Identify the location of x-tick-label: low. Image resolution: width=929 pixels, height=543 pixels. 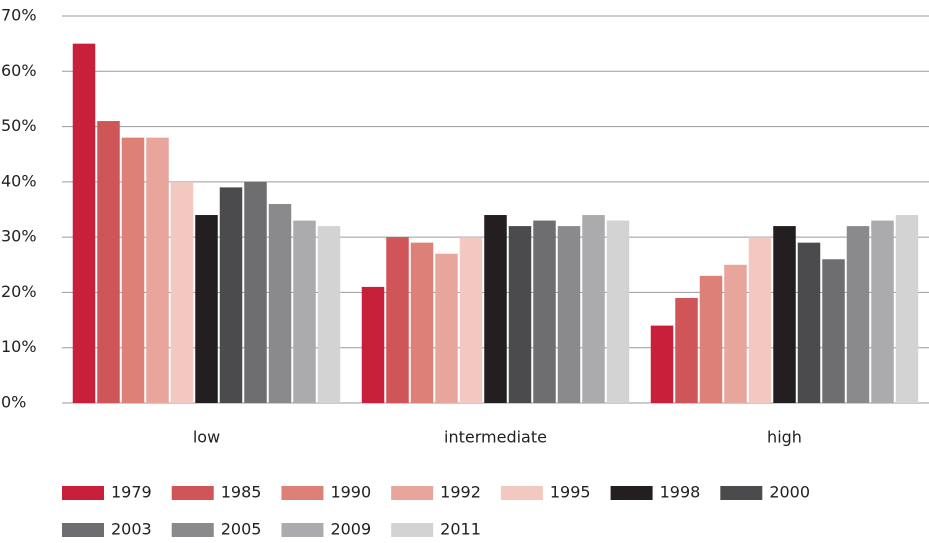
(206, 437).